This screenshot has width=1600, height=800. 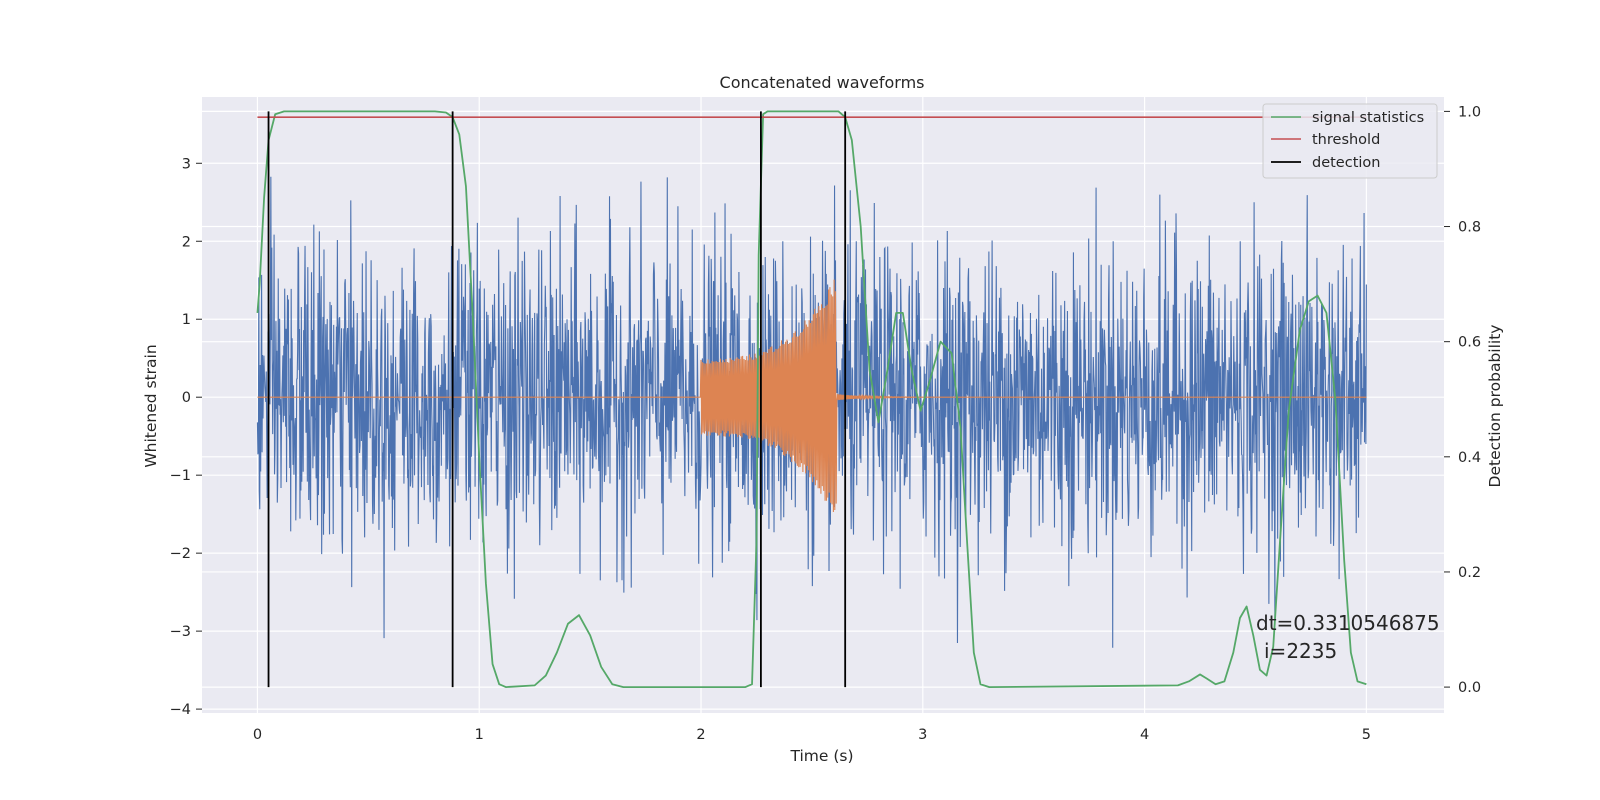 What do you see at coordinates (186, 242) in the screenshot?
I see `y-tick-label: 2` at bounding box center [186, 242].